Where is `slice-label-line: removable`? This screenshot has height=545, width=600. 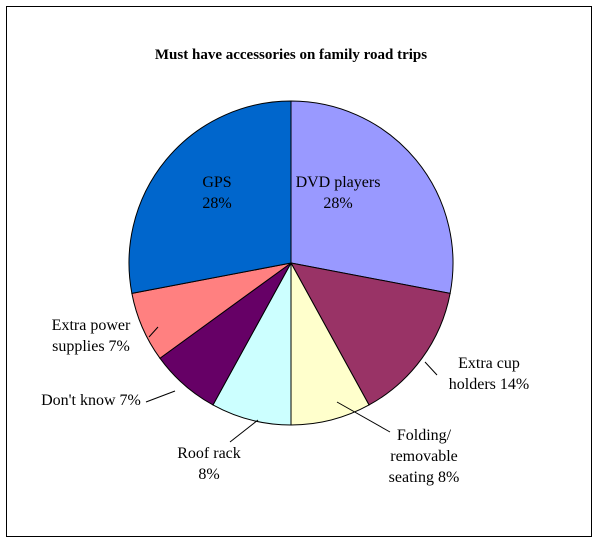 slice-label-line: removable is located at coordinates (424, 456).